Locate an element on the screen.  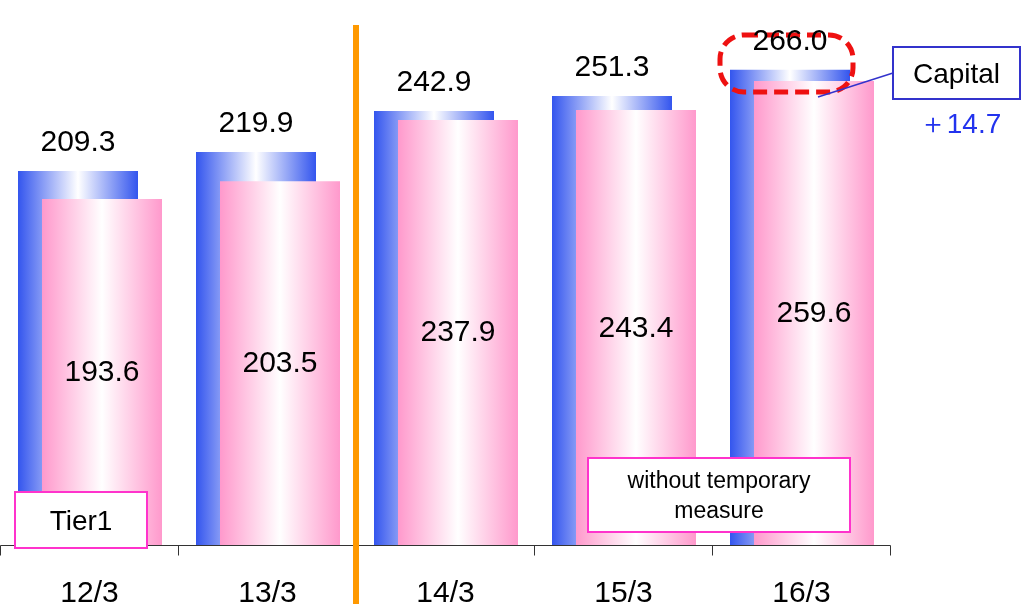
series-label: Tier1 is located at coordinates (81, 520).